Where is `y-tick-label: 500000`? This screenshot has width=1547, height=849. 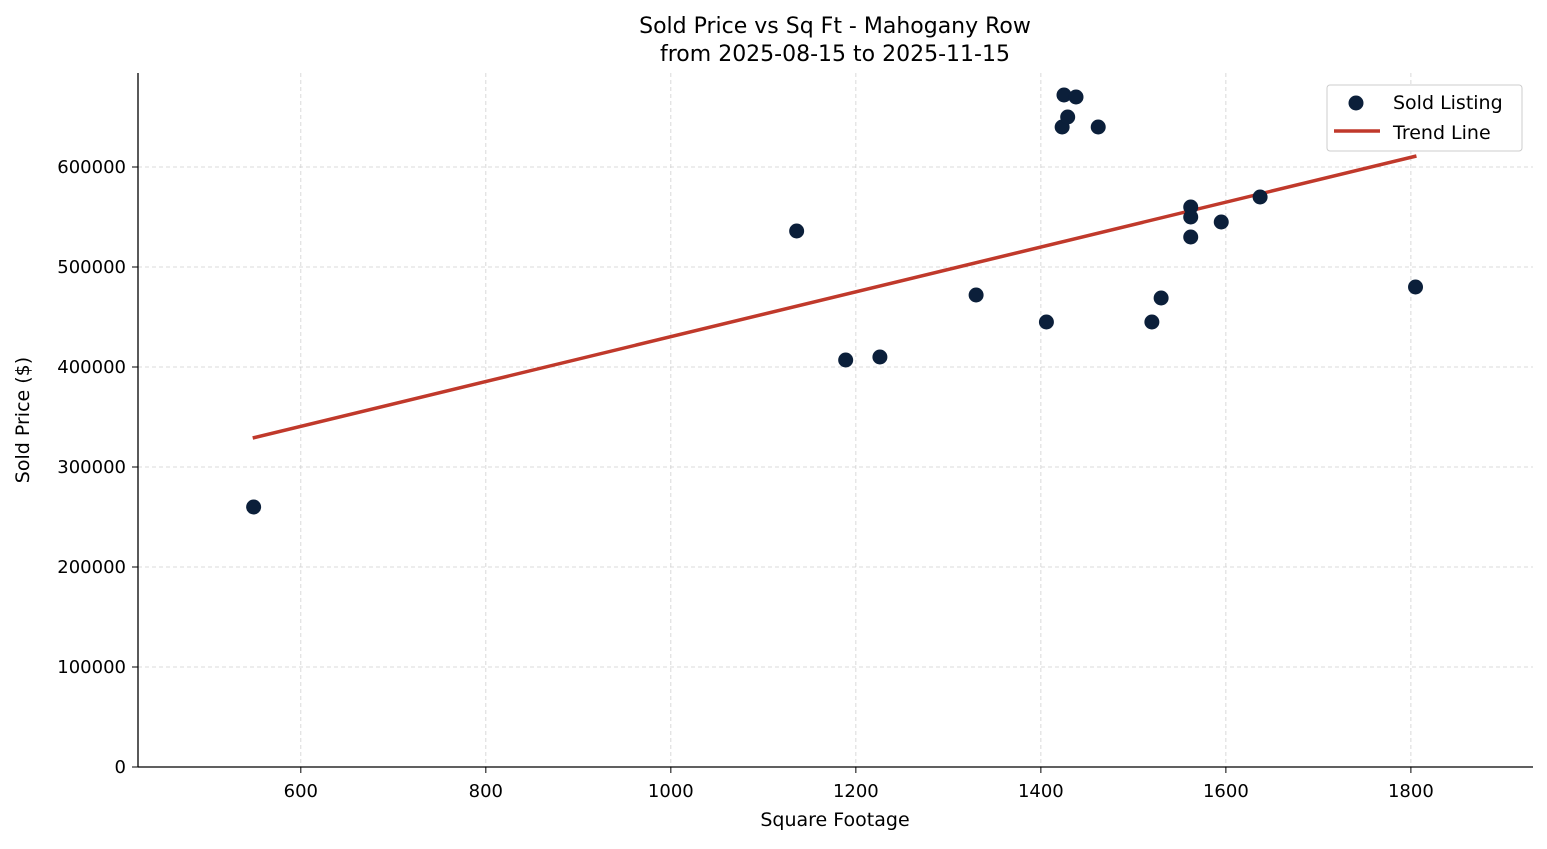 y-tick-label: 500000 is located at coordinates (91, 267).